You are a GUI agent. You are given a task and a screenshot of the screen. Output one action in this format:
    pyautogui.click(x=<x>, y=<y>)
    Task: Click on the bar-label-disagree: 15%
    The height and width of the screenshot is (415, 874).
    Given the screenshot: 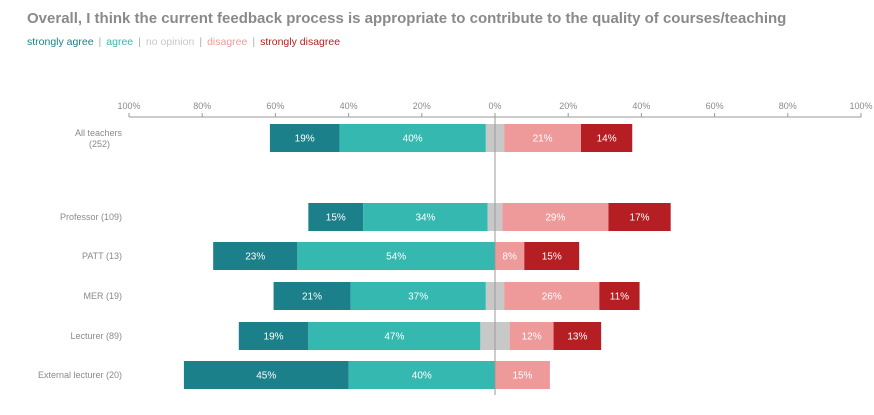 What is the action you would take?
    pyautogui.click(x=522, y=376)
    